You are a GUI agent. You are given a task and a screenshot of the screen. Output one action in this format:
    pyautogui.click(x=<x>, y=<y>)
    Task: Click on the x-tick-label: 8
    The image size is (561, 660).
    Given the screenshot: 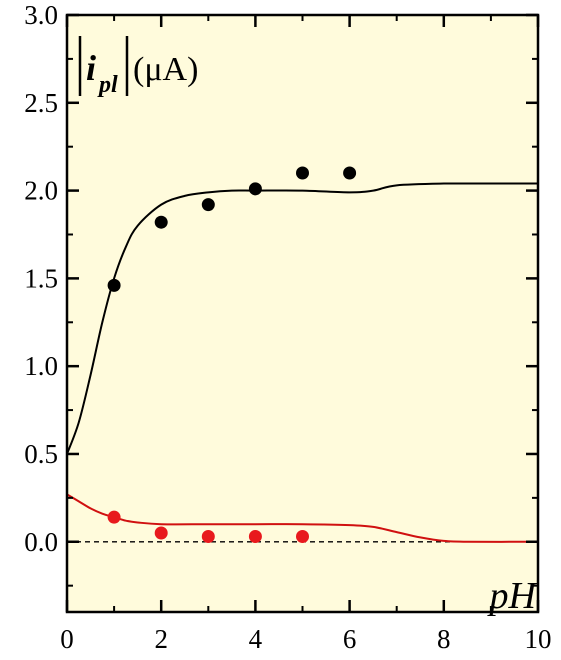 What is the action you would take?
    pyautogui.click(x=444, y=639)
    